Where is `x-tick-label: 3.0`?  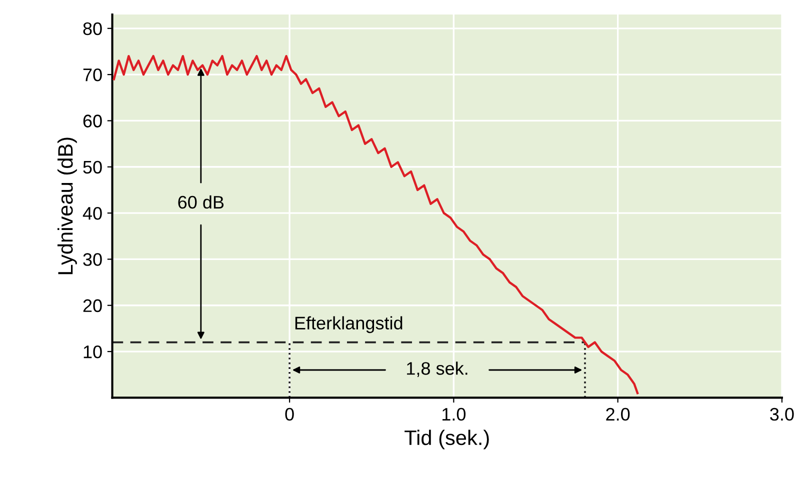 x-tick-label: 3.0 is located at coordinates (782, 414).